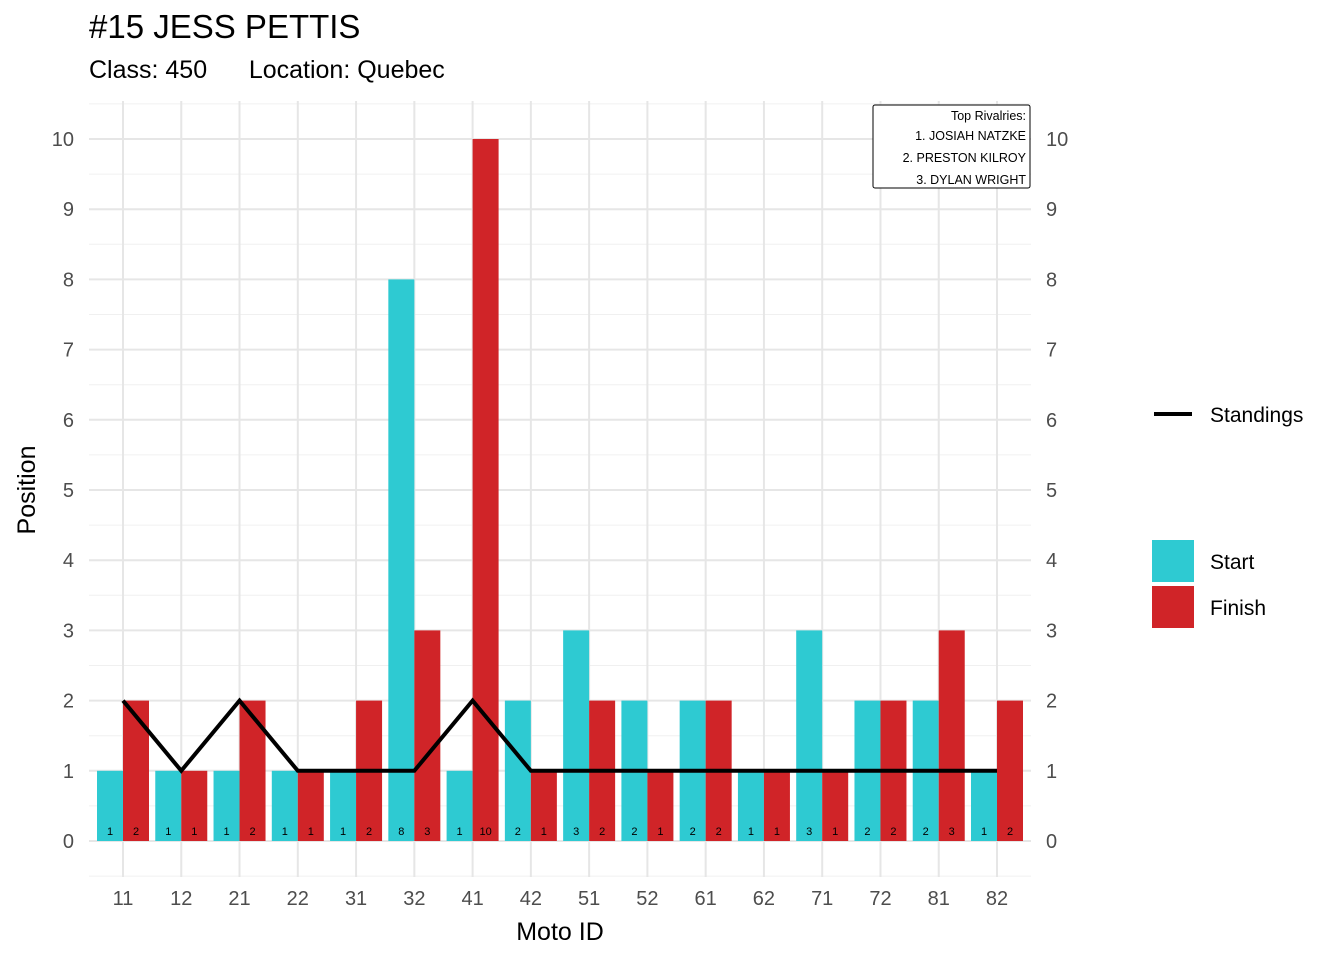  I want to click on y-tick-right: 3, so click(1051, 631).